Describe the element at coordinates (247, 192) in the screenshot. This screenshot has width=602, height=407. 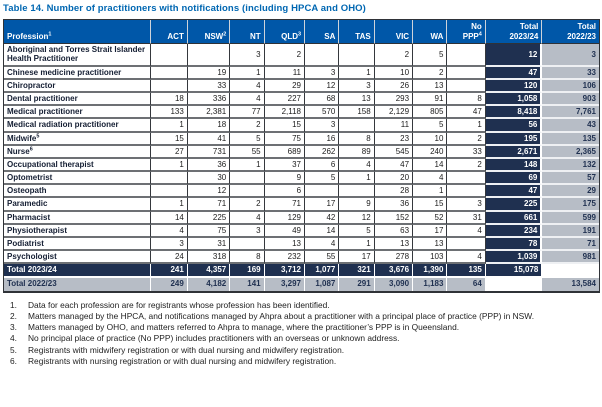
I see `value-cell-nt` at that location.